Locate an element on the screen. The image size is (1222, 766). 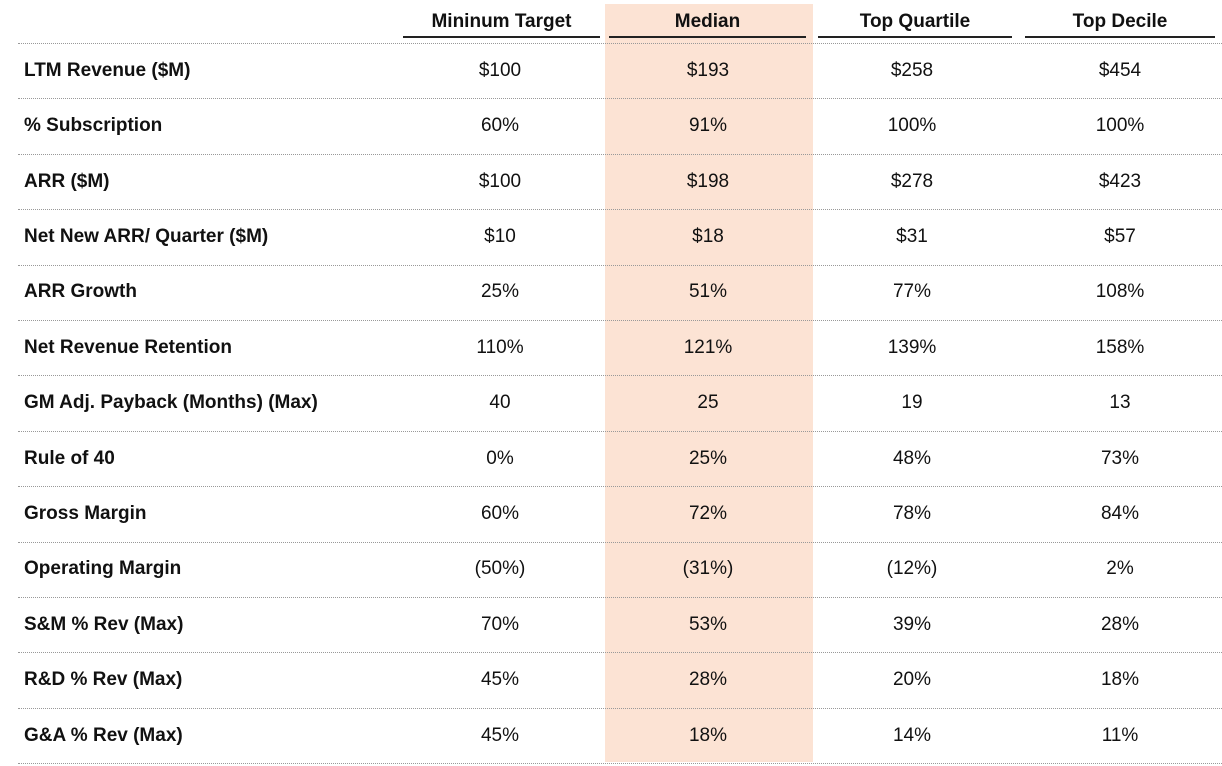
cell-value: $423 is located at coordinates (1120, 181).